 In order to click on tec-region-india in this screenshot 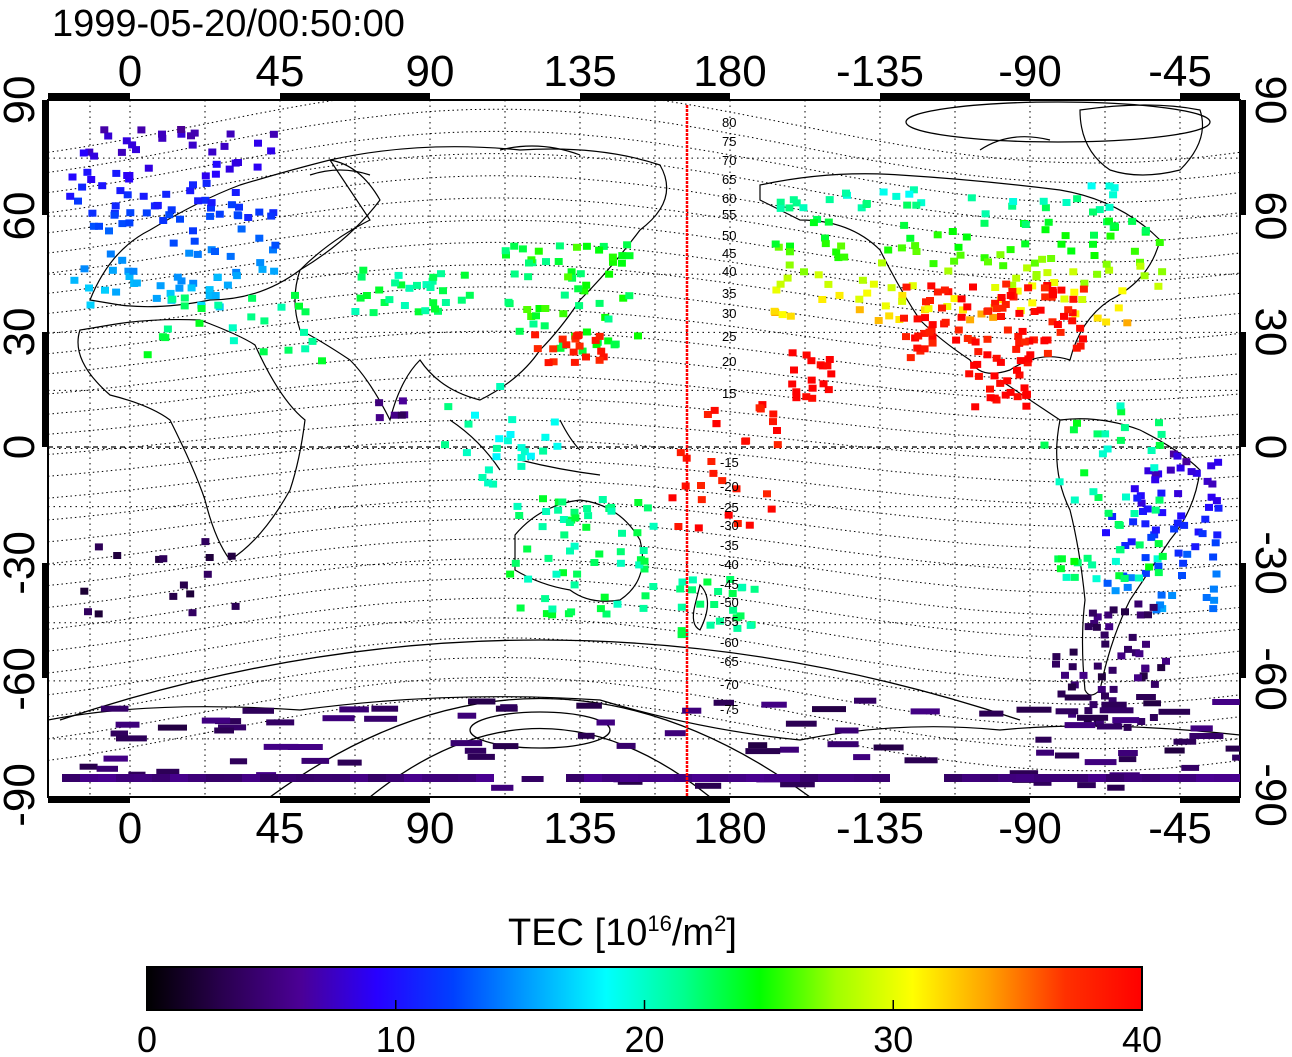, I will do `click(392, 409)`.